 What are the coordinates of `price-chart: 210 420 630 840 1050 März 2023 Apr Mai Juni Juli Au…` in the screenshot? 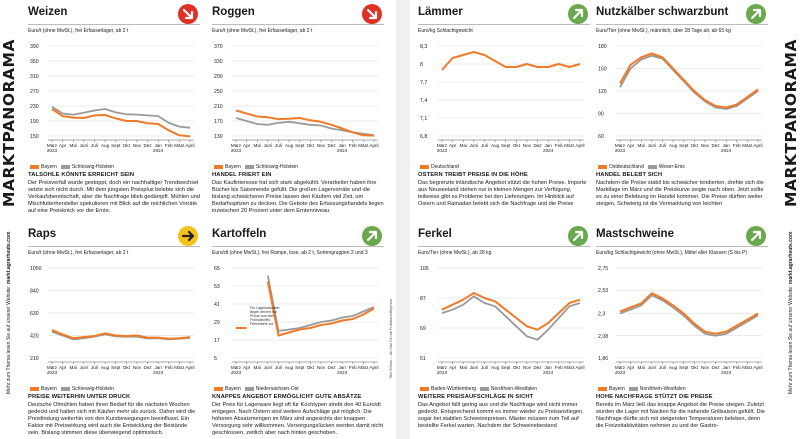 It's located at (114, 324).